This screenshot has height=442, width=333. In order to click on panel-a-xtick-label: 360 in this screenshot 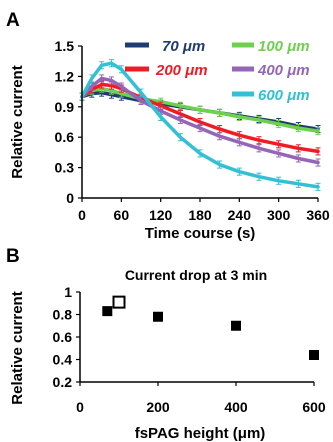, I will do `click(318, 215)`.